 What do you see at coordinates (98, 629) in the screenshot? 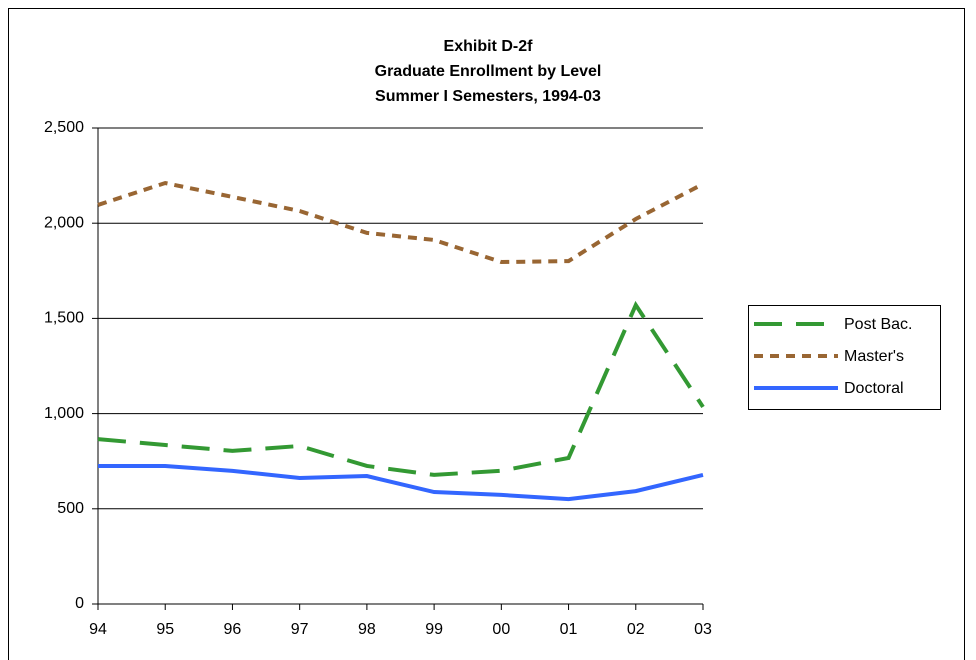
I see `x-tick-label: 94` at bounding box center [98, 629].